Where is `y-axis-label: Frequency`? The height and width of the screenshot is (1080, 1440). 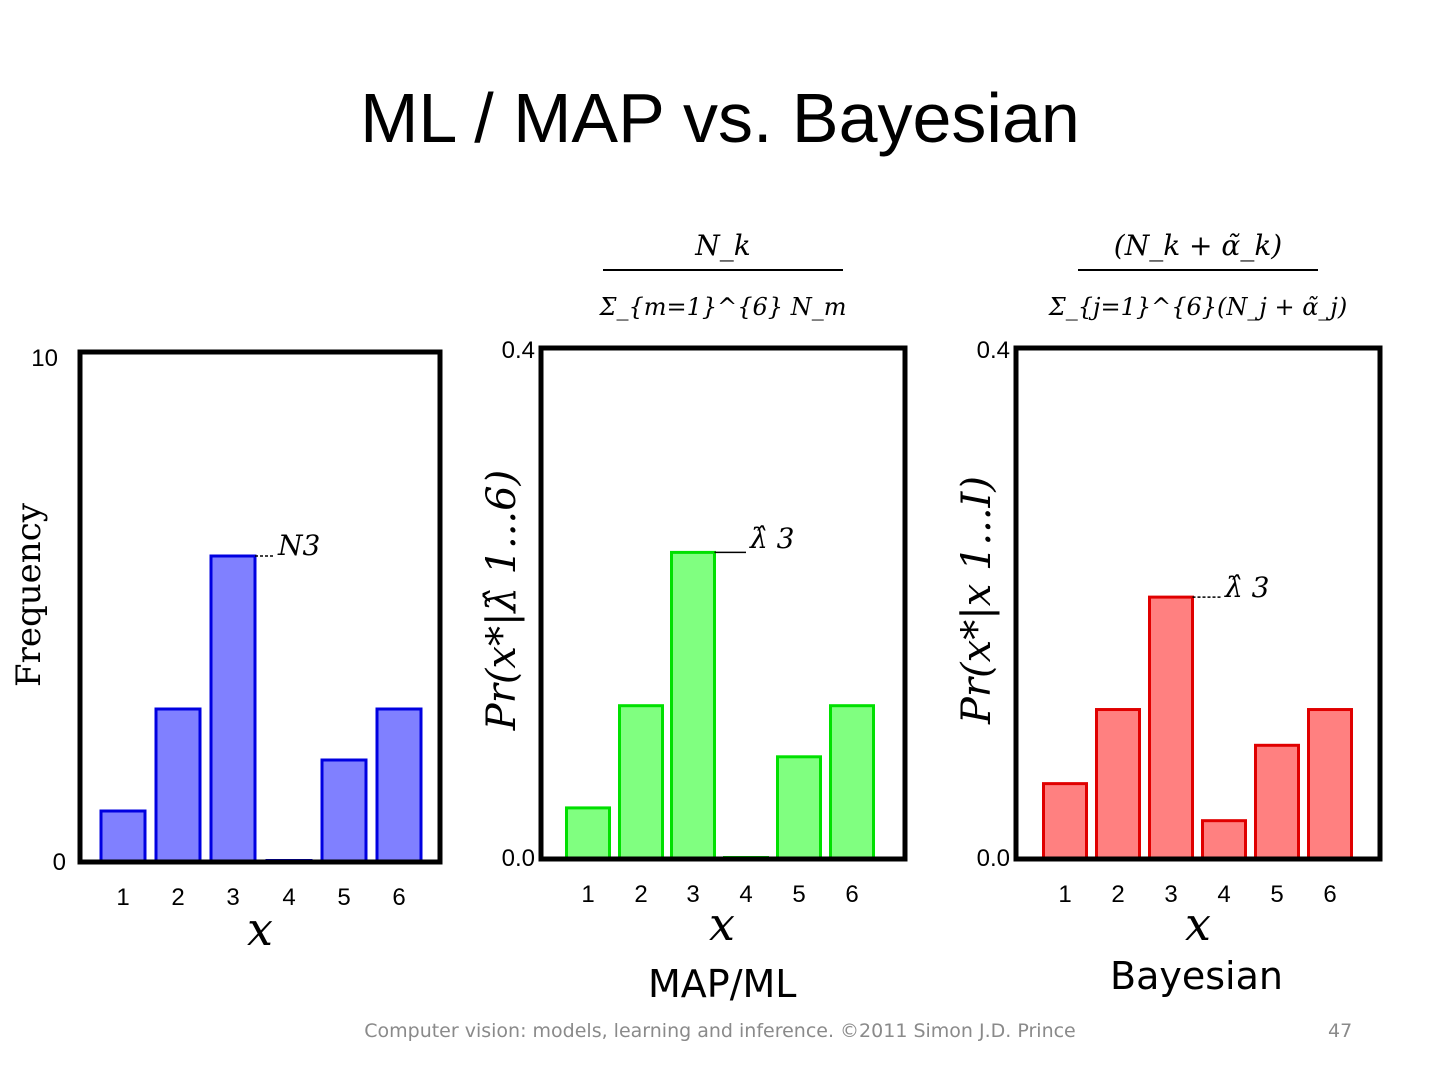
y-axis-label: Frequency is located at coordinates (29, 594).